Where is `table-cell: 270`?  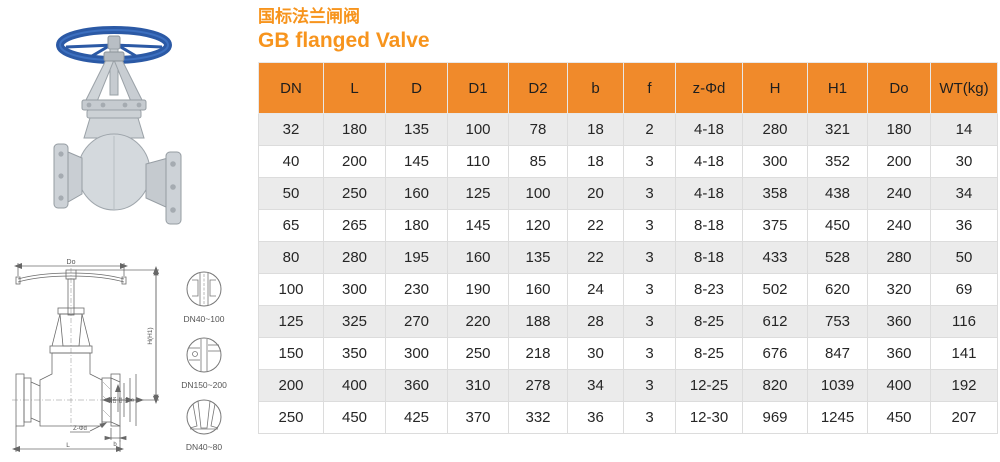
table-cell: 270 is located at coordinates (416, 321).